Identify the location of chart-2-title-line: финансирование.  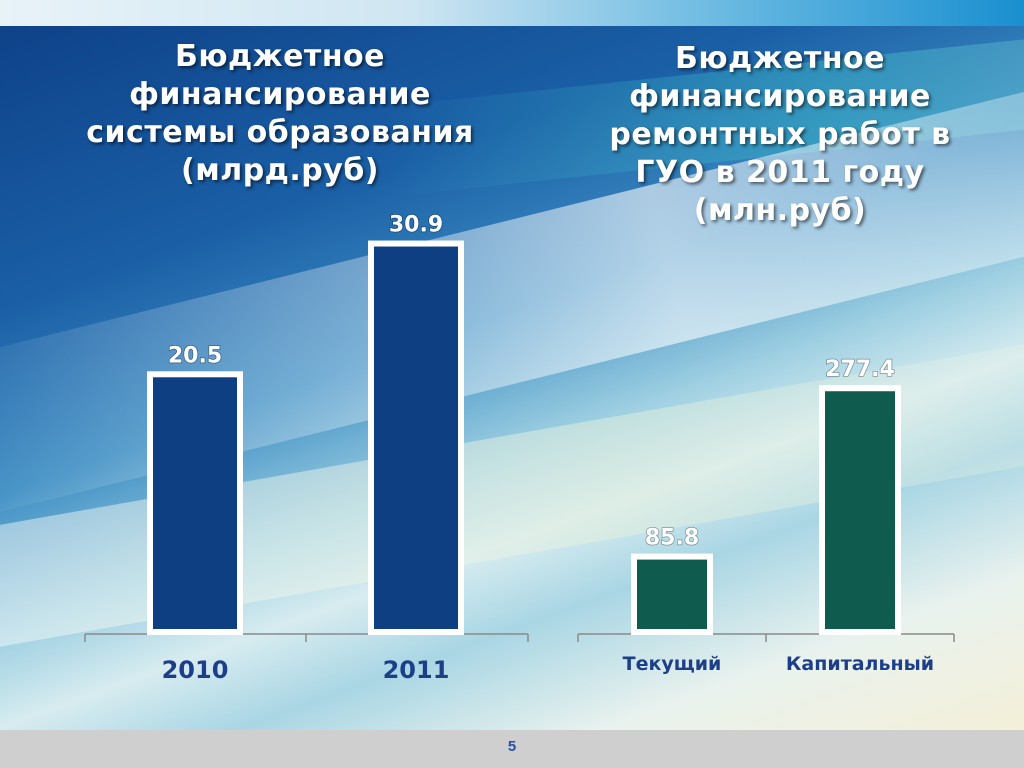
(780, 96).